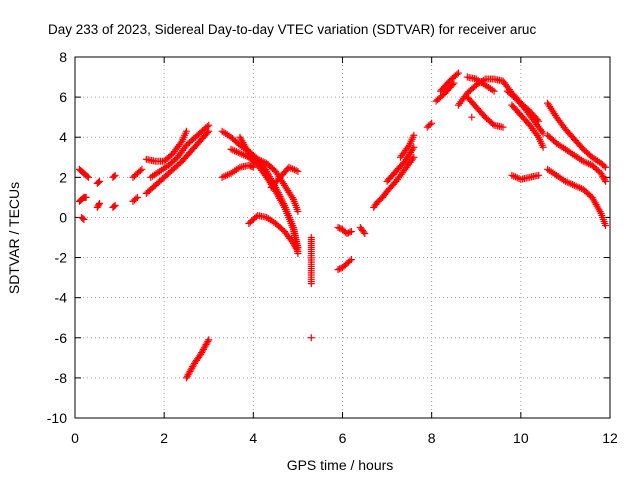 The width and height of the screenshot is (640, 480). Describe the element at coordinates (432, 438) in the screenshot. I see `x-tick-label: 8` at that location.